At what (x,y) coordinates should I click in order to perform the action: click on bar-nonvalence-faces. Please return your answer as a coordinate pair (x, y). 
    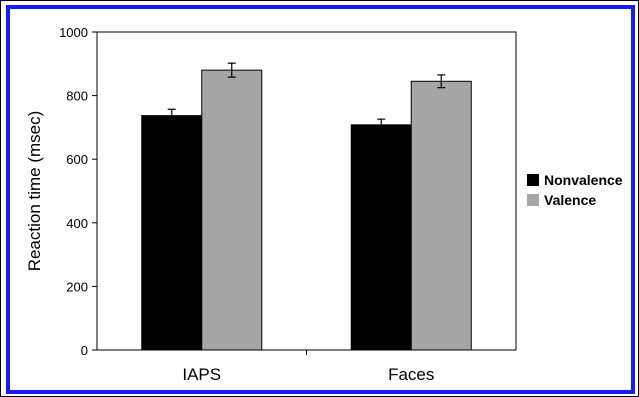
    Looking at the image, I should click on (381, 237).